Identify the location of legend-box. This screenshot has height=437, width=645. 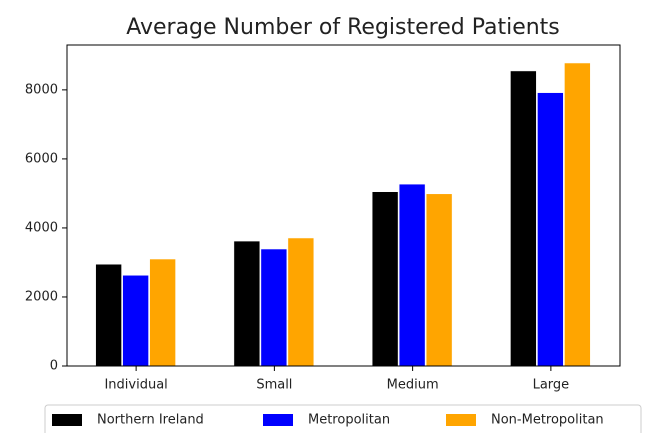
(343, 420).